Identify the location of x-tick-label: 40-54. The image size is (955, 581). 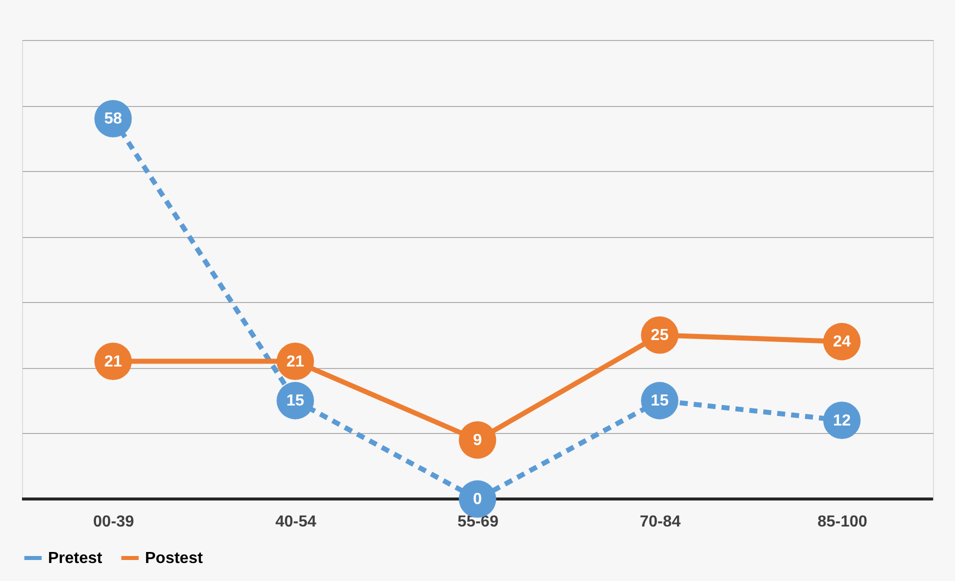
(295, 522).